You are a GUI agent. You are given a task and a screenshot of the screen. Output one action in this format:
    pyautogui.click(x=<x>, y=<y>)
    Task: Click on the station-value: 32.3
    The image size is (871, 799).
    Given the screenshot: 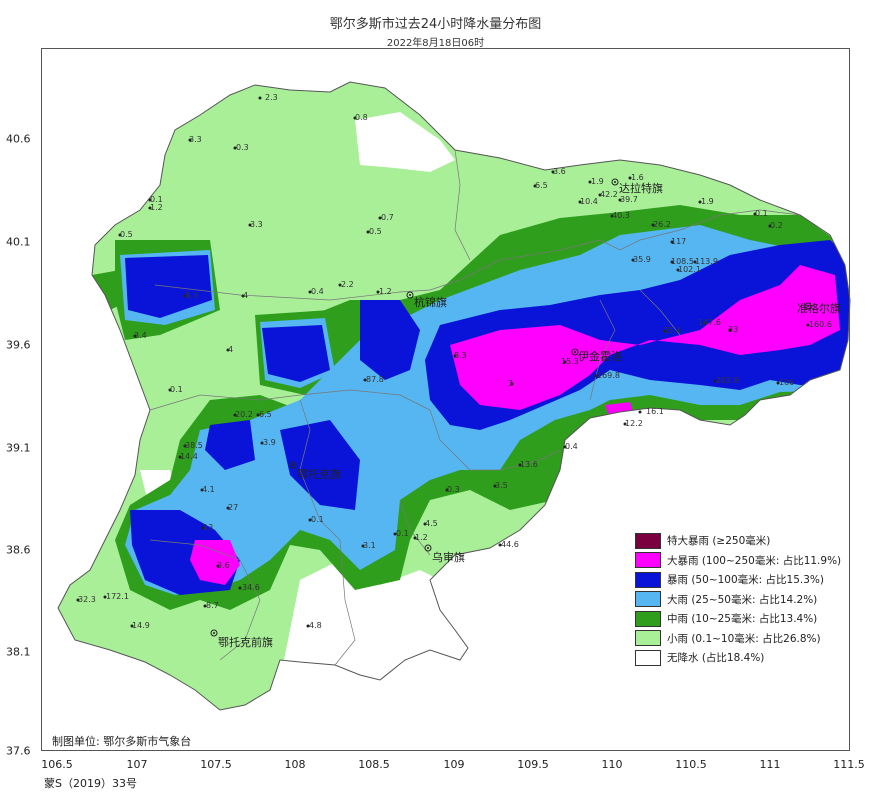 What is the action you would take?
    pyautogui.click(x=87, y=599)
    